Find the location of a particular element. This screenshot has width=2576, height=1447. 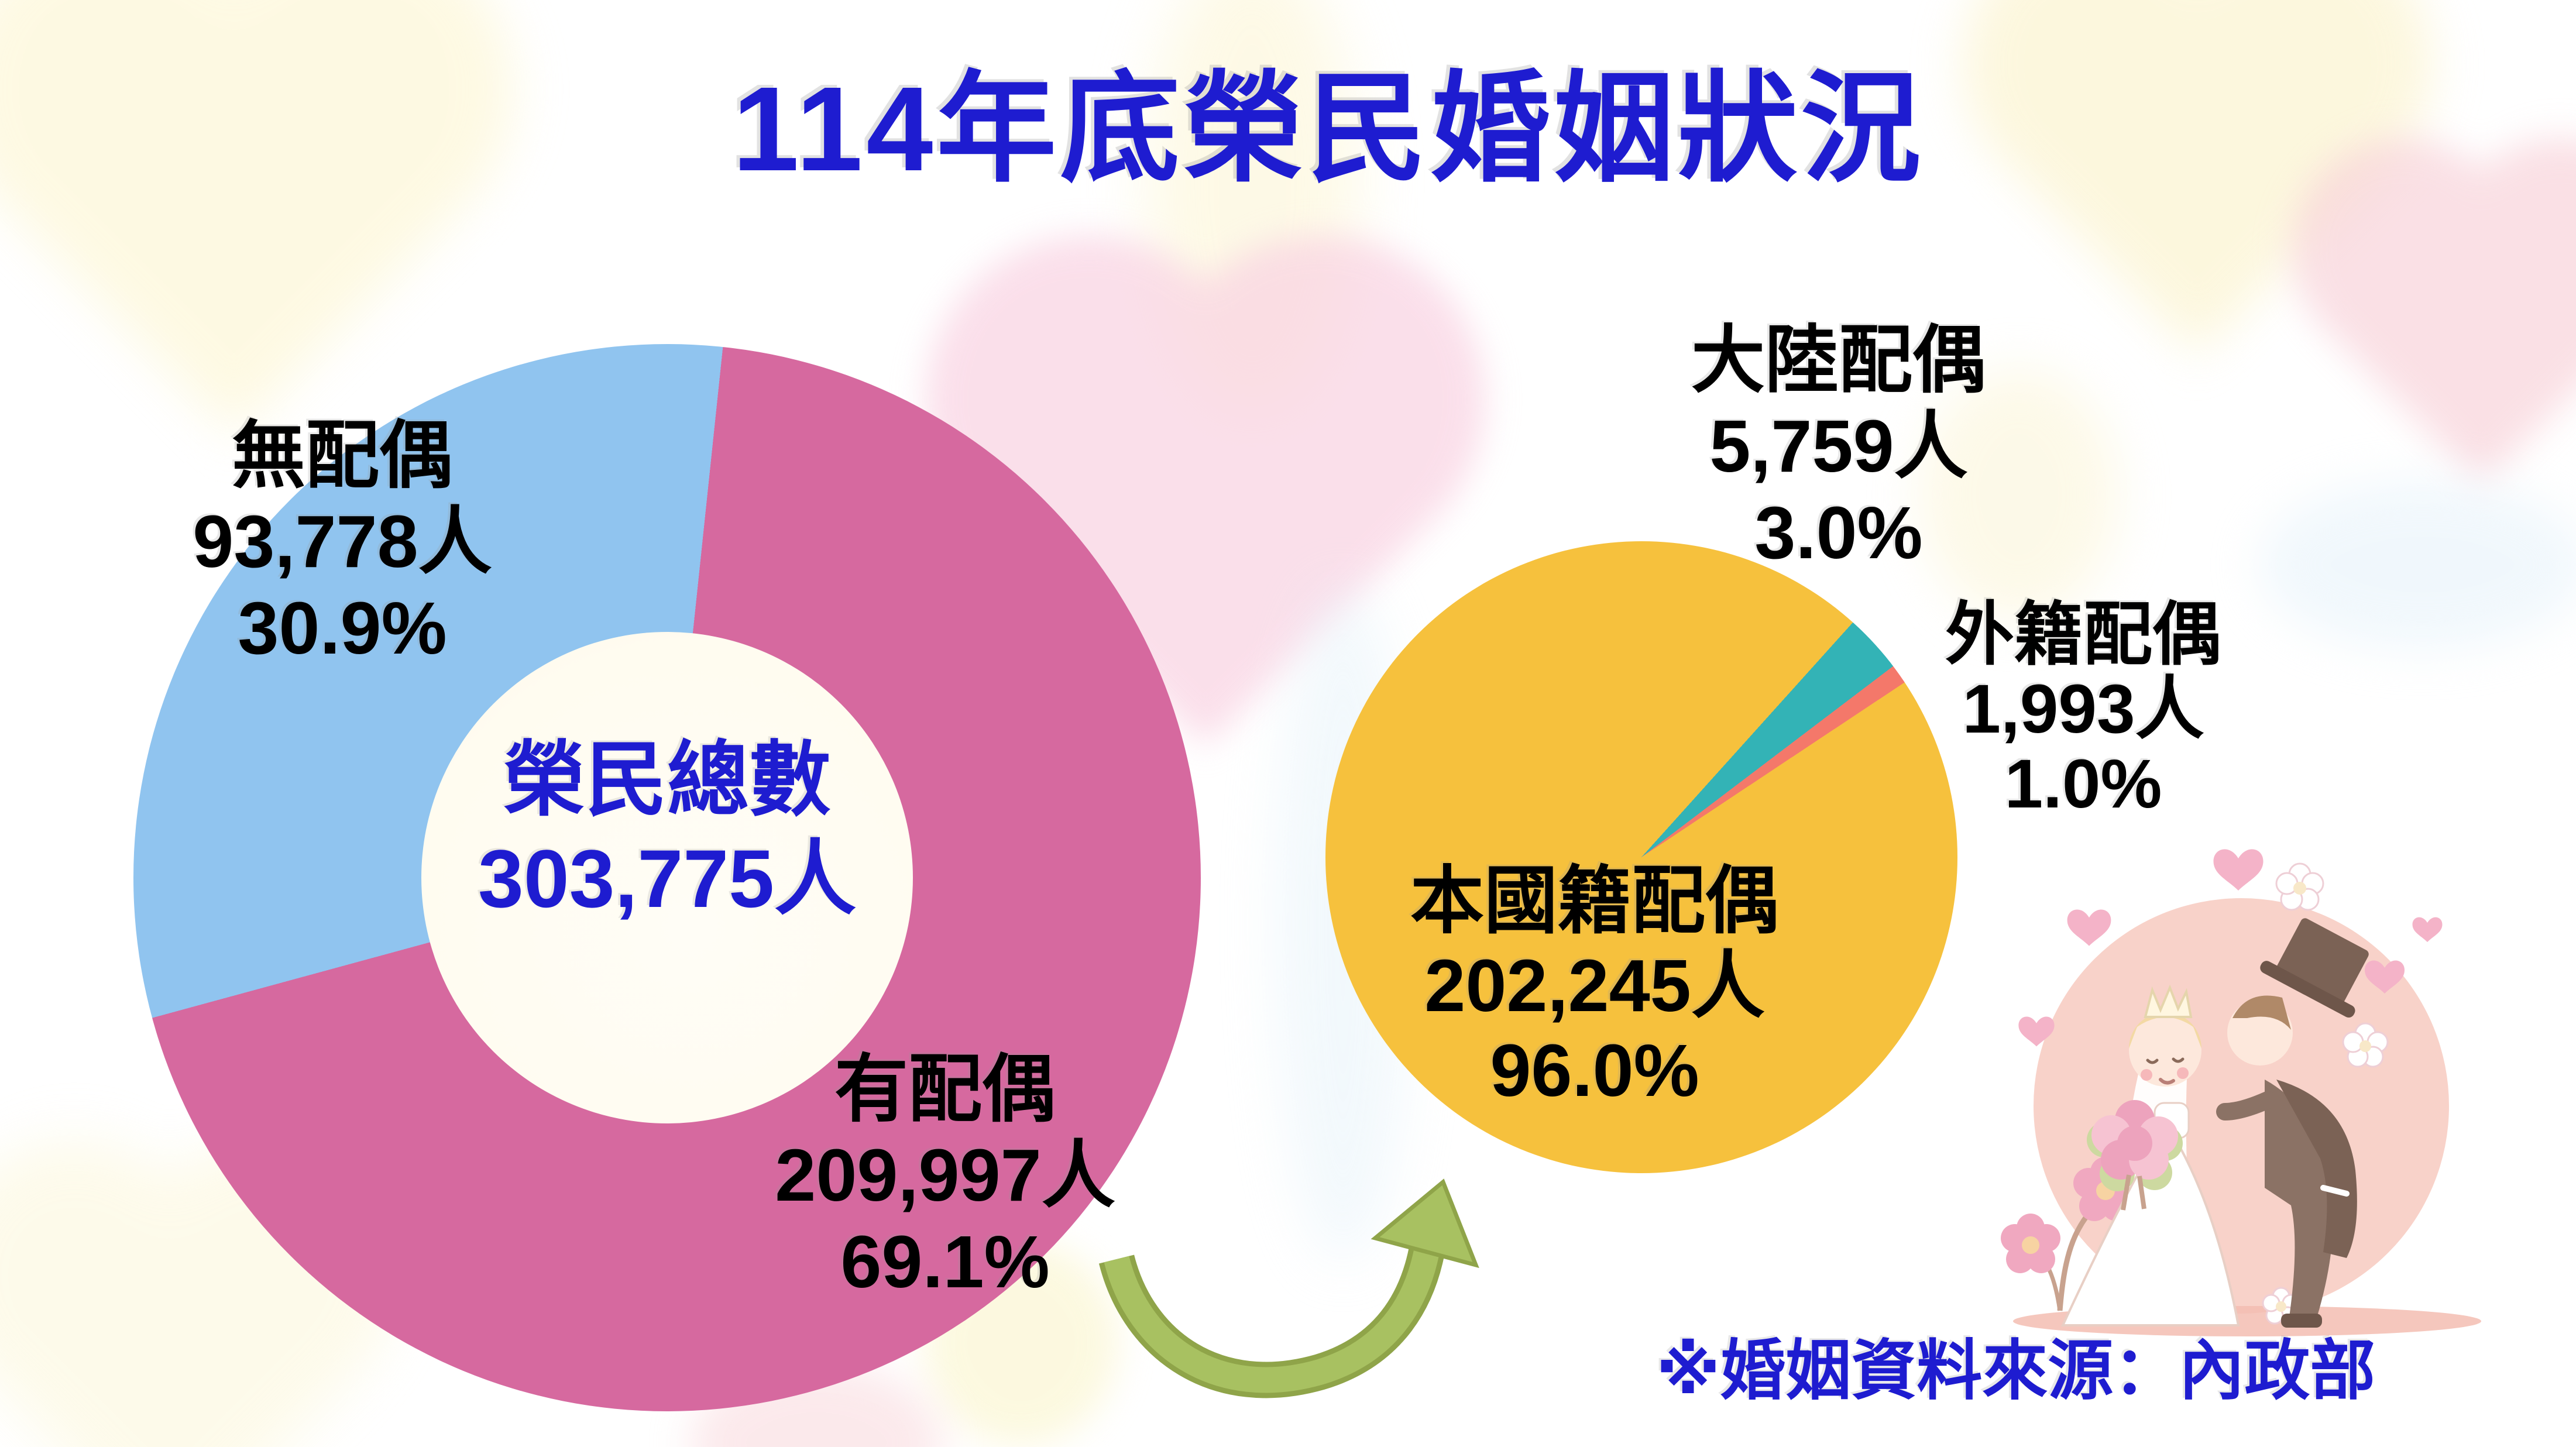

no-spouse-percent: 30.9% is located at coordinates (342, 627).